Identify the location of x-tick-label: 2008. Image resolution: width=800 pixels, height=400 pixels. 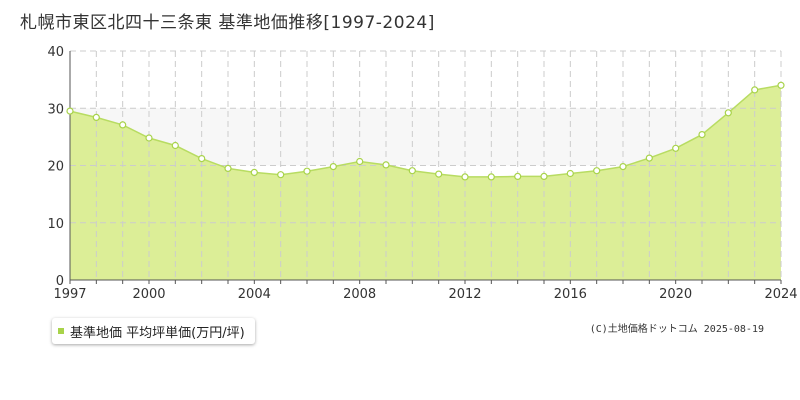
(359, 294).